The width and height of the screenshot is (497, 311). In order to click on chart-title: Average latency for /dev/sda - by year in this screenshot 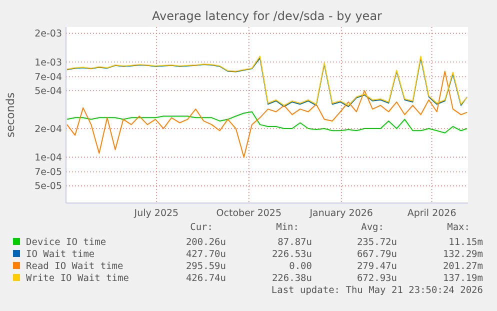, I will do `click(267, 16)`.